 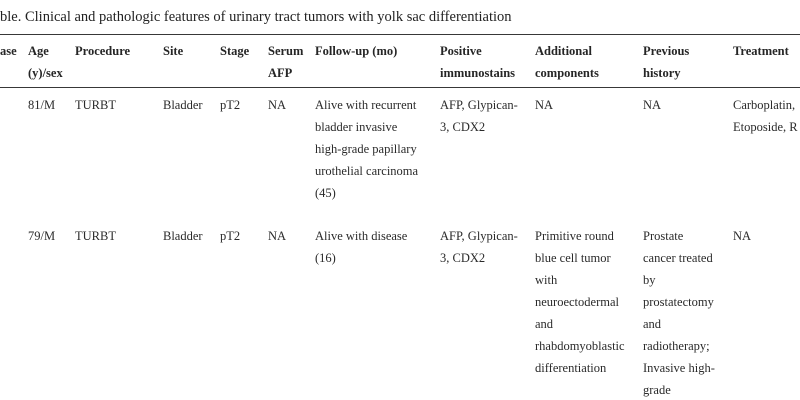 I want to click on row2-stage-cell: pT2, so click(x=230, y=236).